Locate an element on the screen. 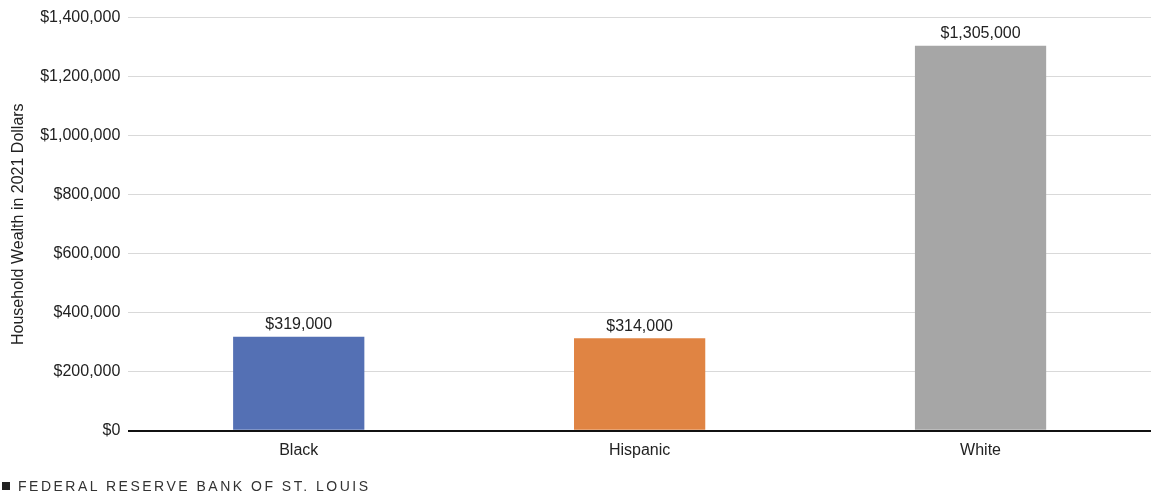 The width and height of the screenshot is (1161, 499). x-tick-label: Hispanic is located at coordinates (639, 449).